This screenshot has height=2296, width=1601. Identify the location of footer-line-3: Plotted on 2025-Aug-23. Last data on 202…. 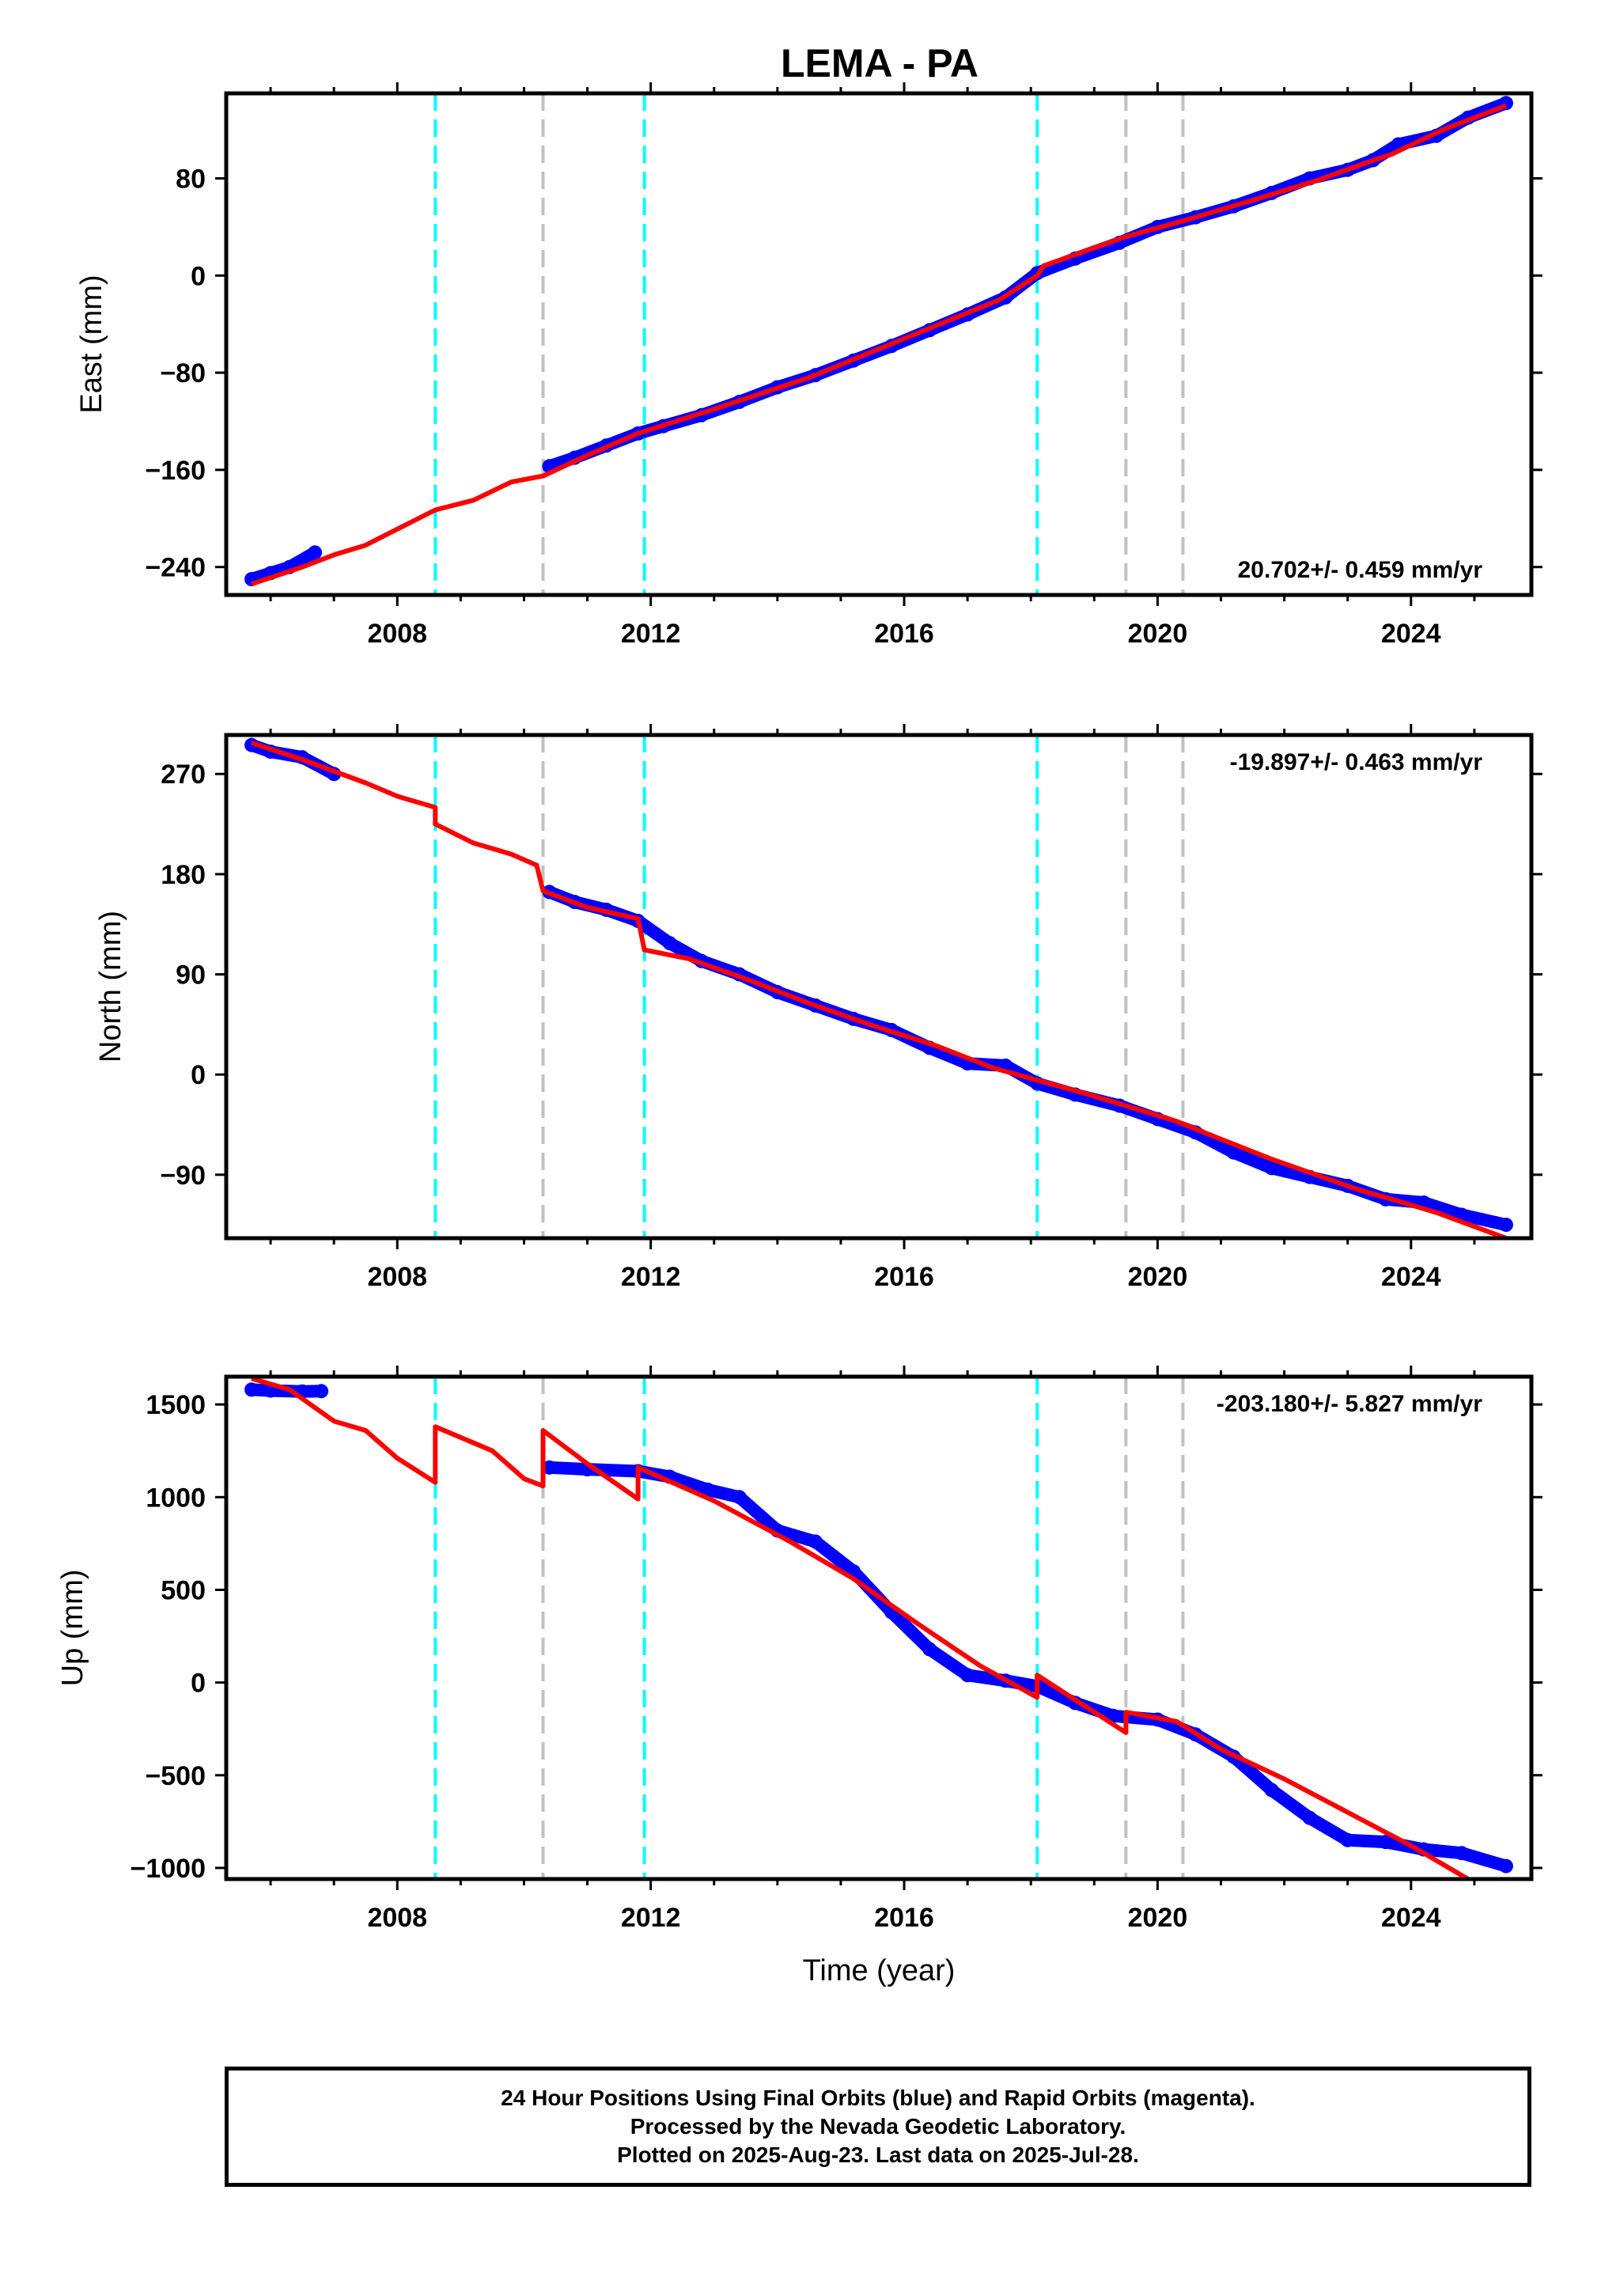
(878, 2155).